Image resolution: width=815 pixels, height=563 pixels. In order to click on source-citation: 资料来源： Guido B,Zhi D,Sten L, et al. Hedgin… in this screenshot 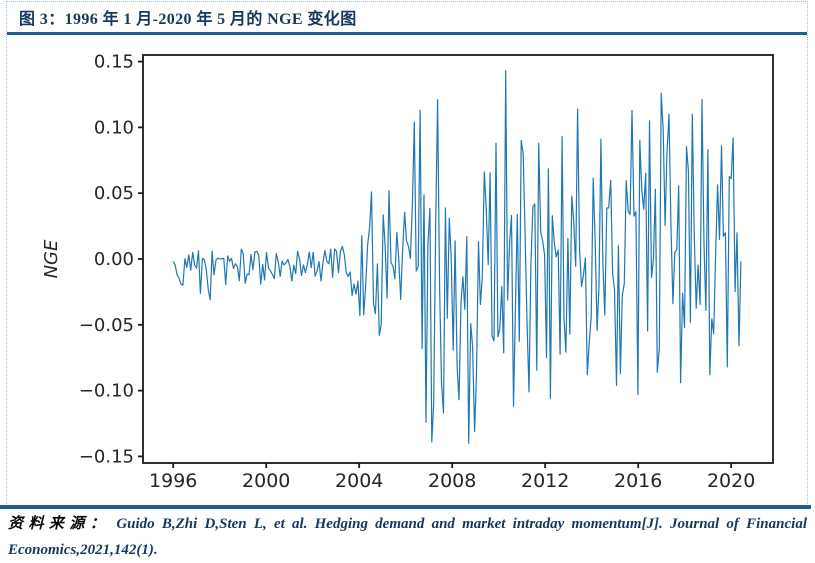, I will do `click(407, 537)`.